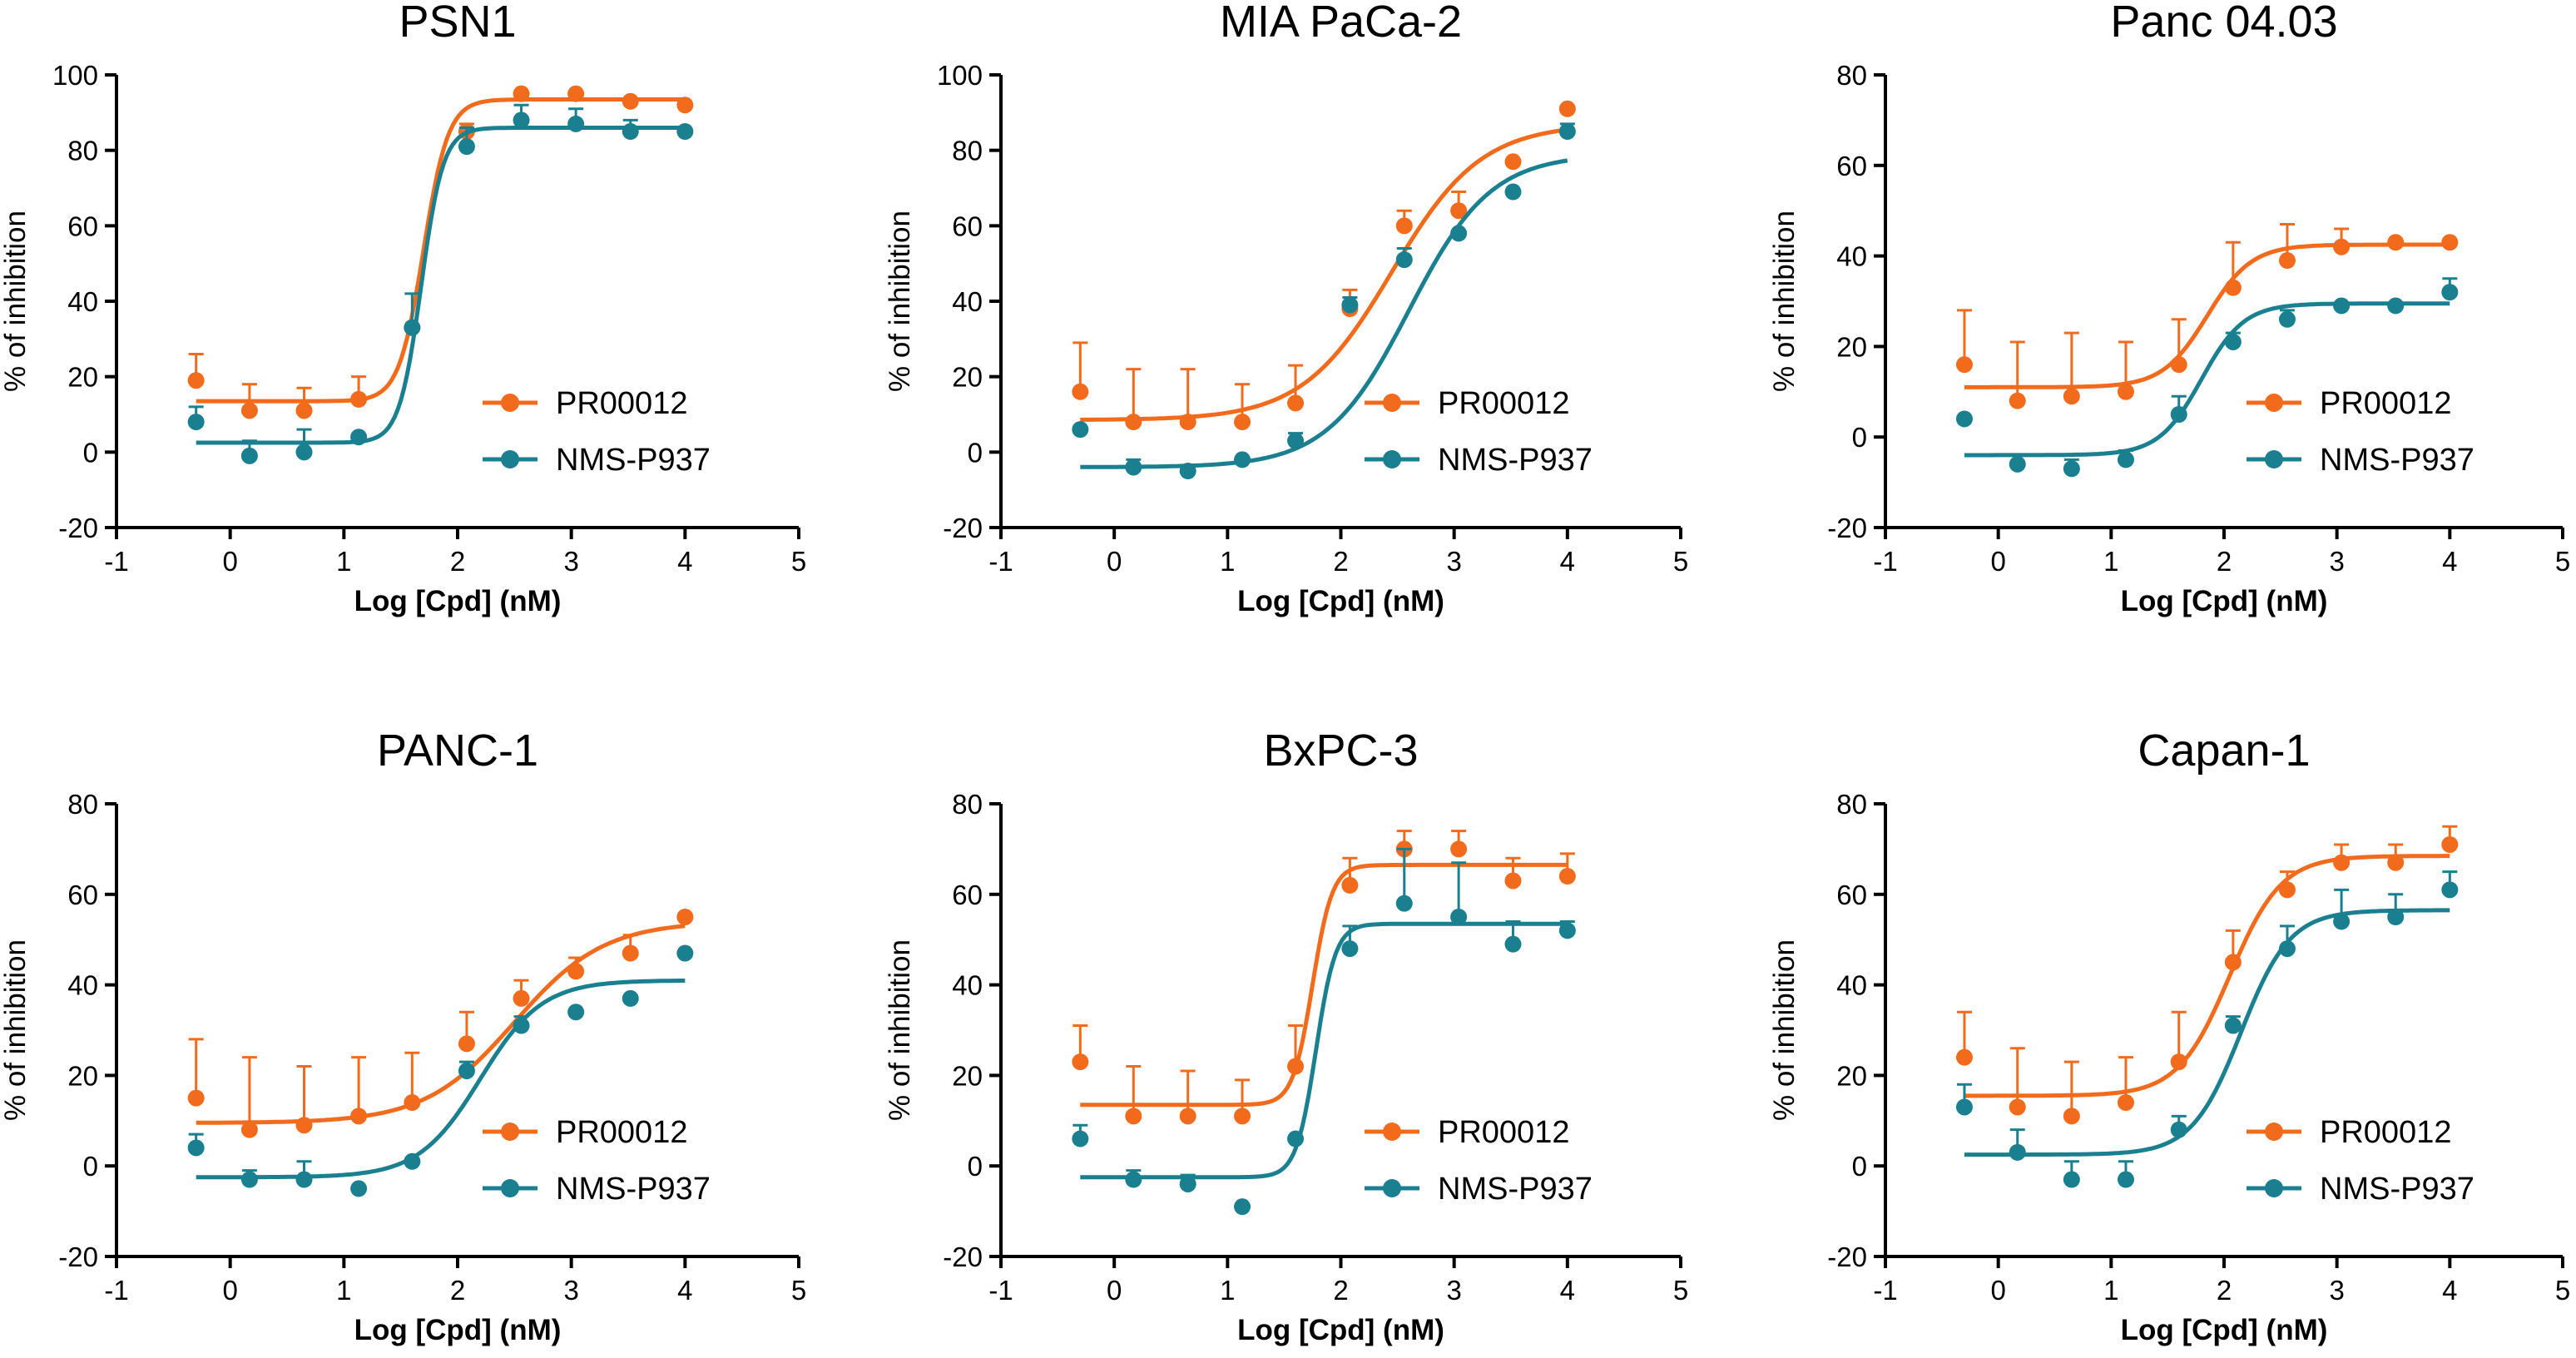 Image resolution: width=2576 pixels, height=1358 pixels. What do you see at coordinates (960, 75) in the screenshot?
I see `y-tick-label: 100` at bounding box center [960, 75].